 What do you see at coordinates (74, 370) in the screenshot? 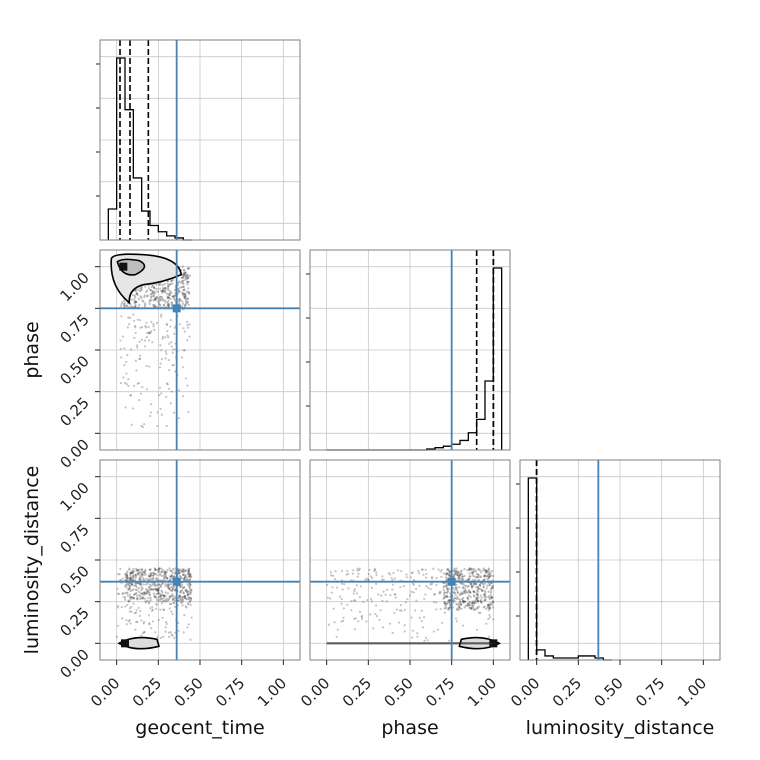
I see `y-tick-label: 0.50` at bounding box center [74, 370].